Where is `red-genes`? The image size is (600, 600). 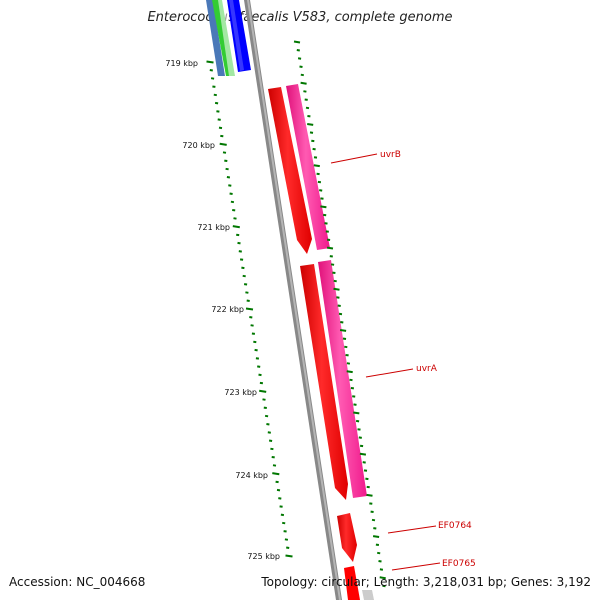
red-genes is located at coordinates (314, 343).